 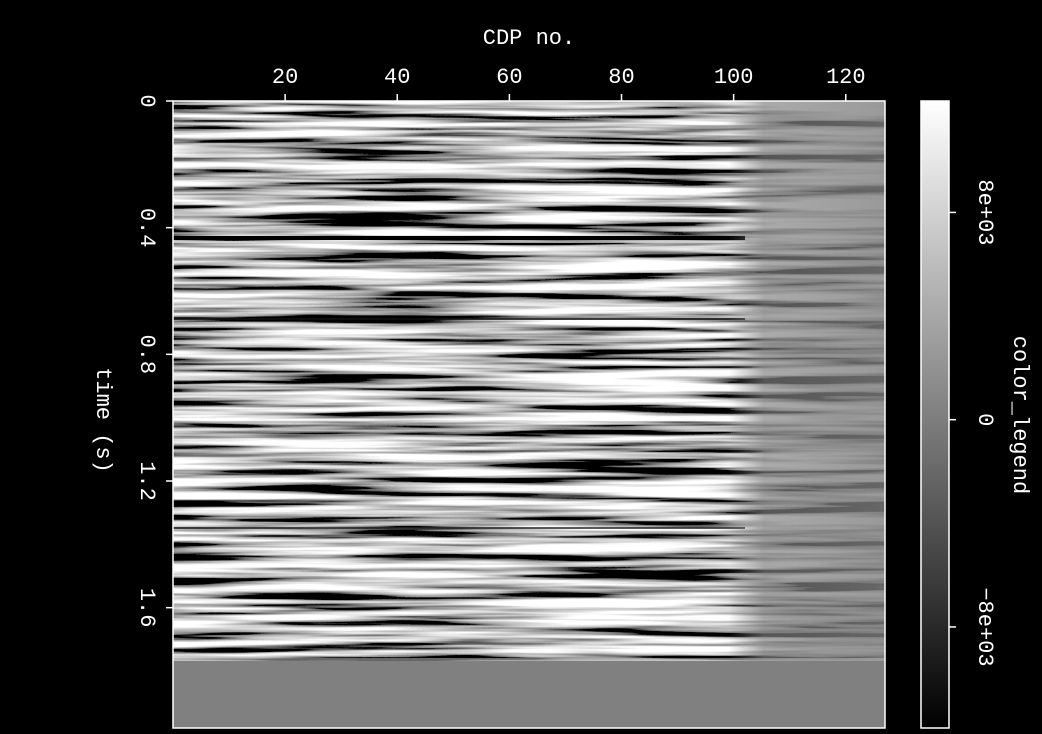 I want to click on bottom-edge, so click(x=529, y=659).